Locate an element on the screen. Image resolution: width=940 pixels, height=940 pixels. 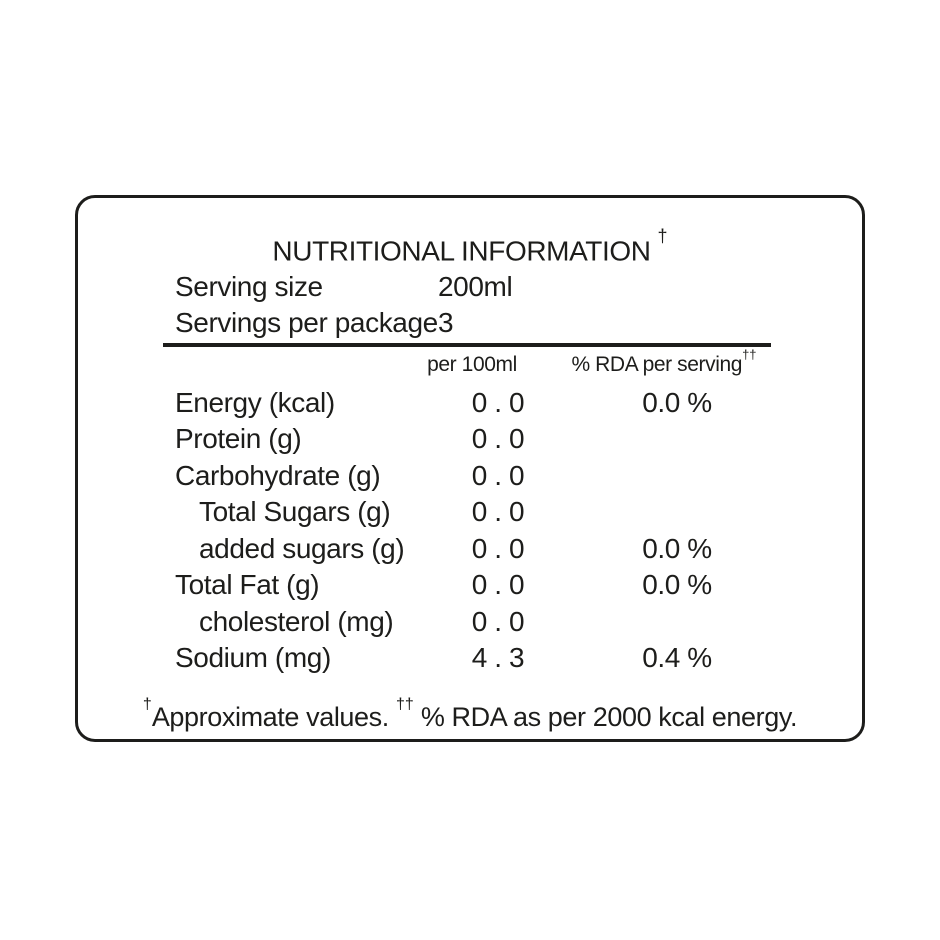
table-row: Total Sugars (g) 0 . 0 is located at coordinates (467, 512).